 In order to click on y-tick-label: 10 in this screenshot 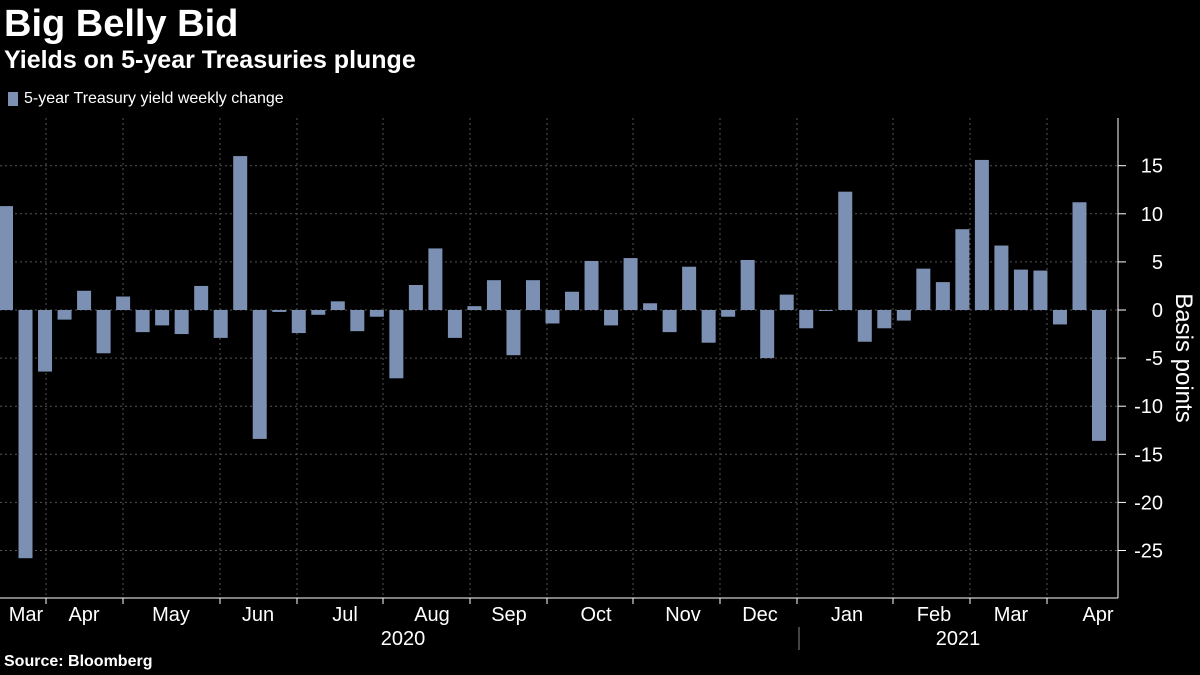, I will do `click(1152, 215)`.